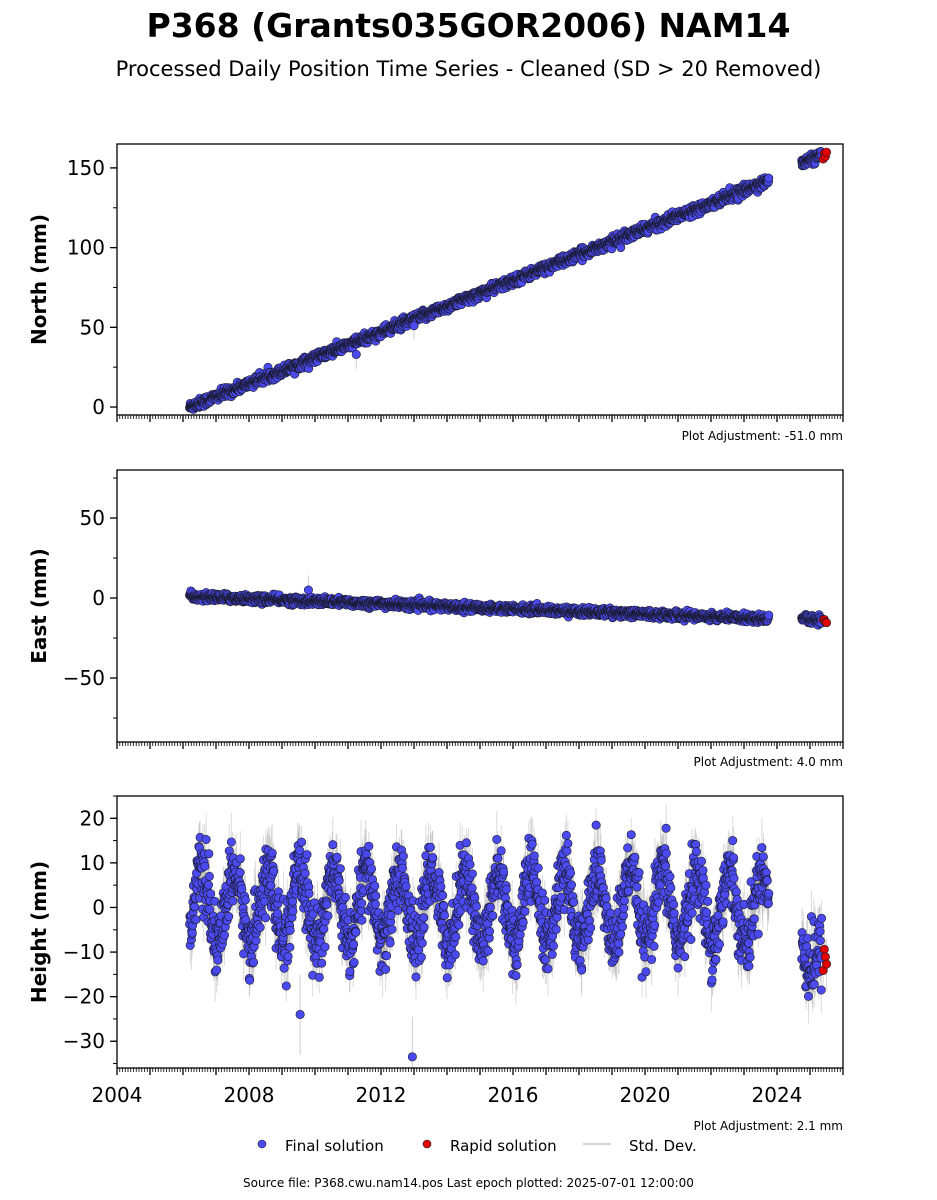 The image size is (937, 1200). Describe the element at coordinates (762, 436) in the screenshot. I see `plot-adjustment: Plot Adjustment: -51.0 mm` at that location.